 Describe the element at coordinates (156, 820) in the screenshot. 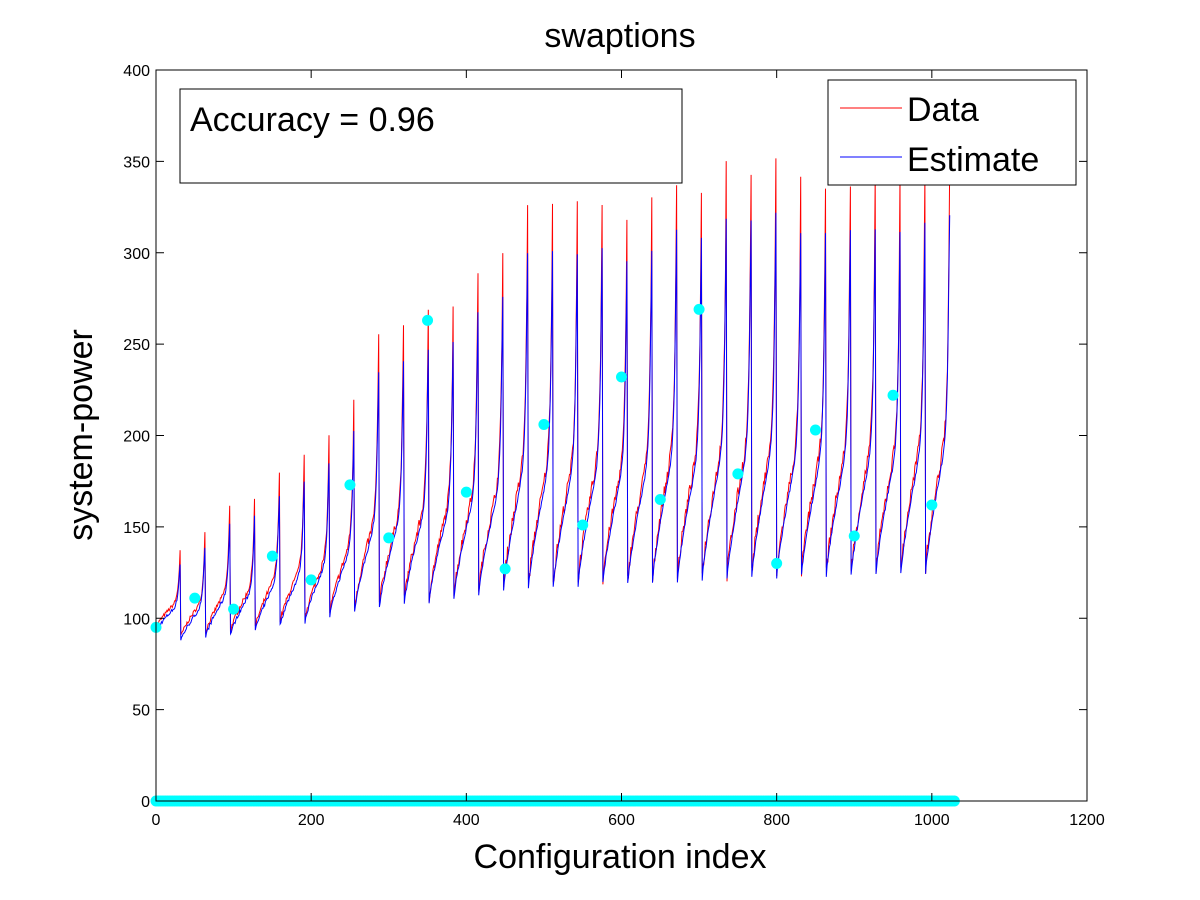

I see `x-tick-label: 0` at that location.